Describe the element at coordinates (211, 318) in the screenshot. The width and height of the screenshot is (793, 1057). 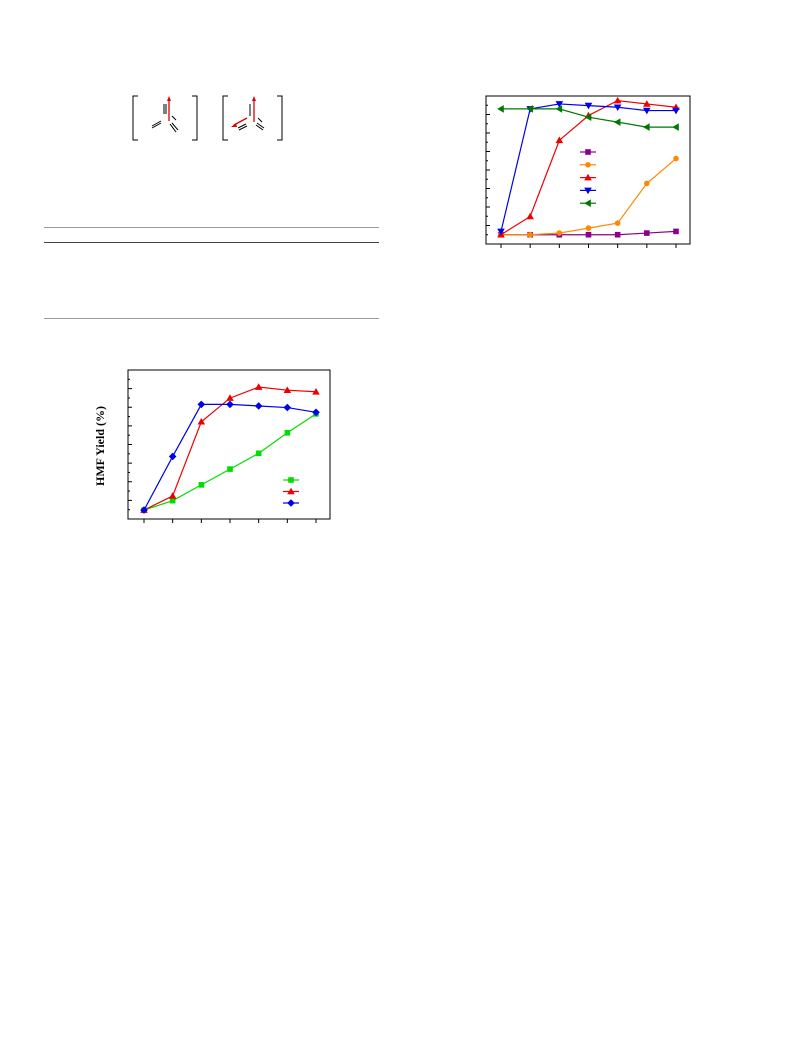
I see `table-bottom-rule` at that location.